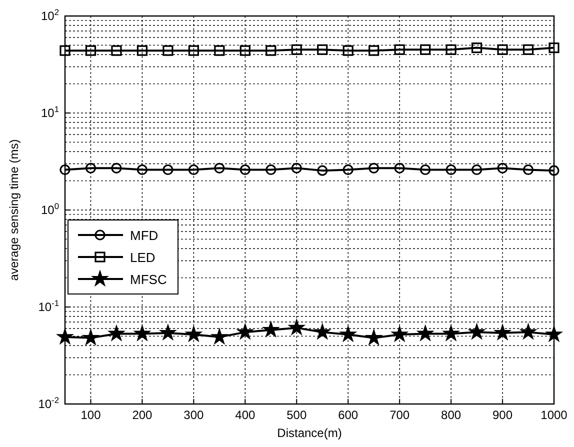  What do you see at coordinates (142, 415) in the screenshot?
I see `x-tick-label: 200` at bounding box center [142, 415].